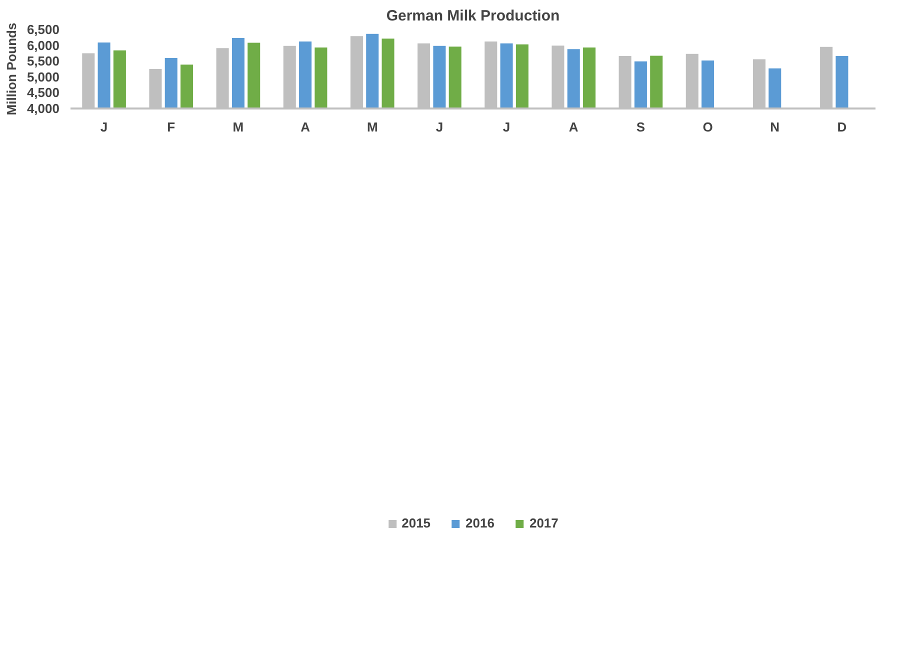 The height and width of the screenshot is (663, 921). Describe the element at coordinates (43, 61) in the screenshot. I see `y-tick-label: 5,500` at that location.